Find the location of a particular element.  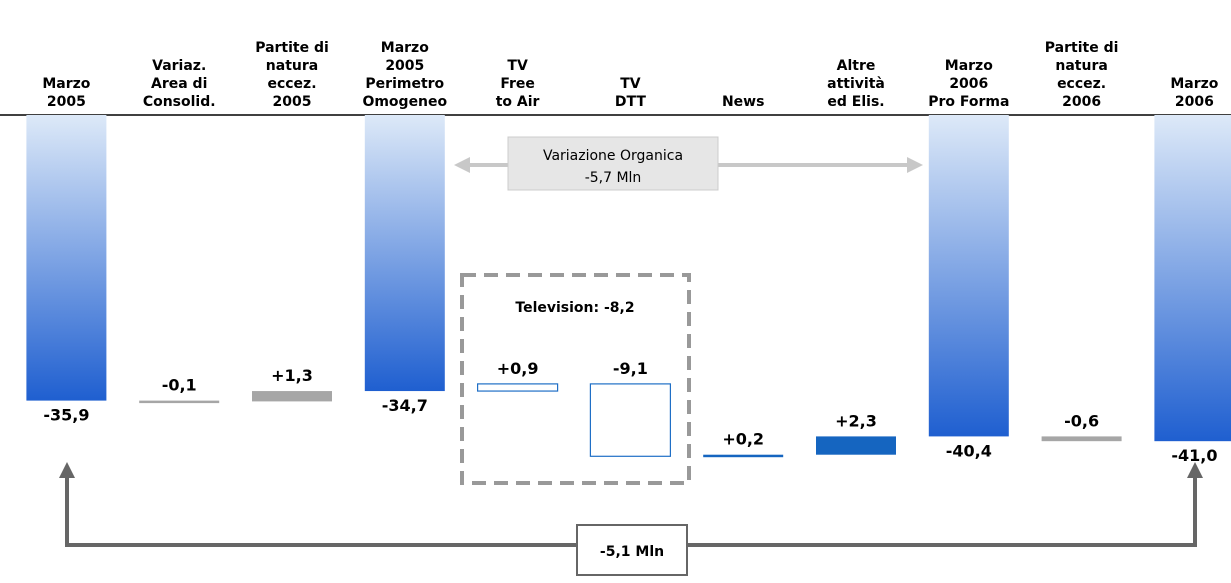

x-tick-label-line: Omogeneo is located at coordinates (404, 102).